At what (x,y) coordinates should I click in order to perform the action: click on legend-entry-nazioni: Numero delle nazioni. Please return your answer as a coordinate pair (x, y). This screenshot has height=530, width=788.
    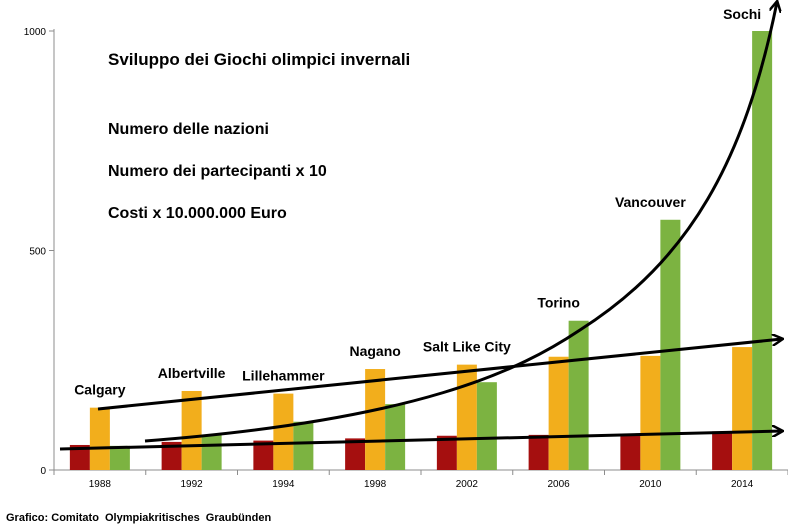
    Looking at the image, I should click on (188, 129).